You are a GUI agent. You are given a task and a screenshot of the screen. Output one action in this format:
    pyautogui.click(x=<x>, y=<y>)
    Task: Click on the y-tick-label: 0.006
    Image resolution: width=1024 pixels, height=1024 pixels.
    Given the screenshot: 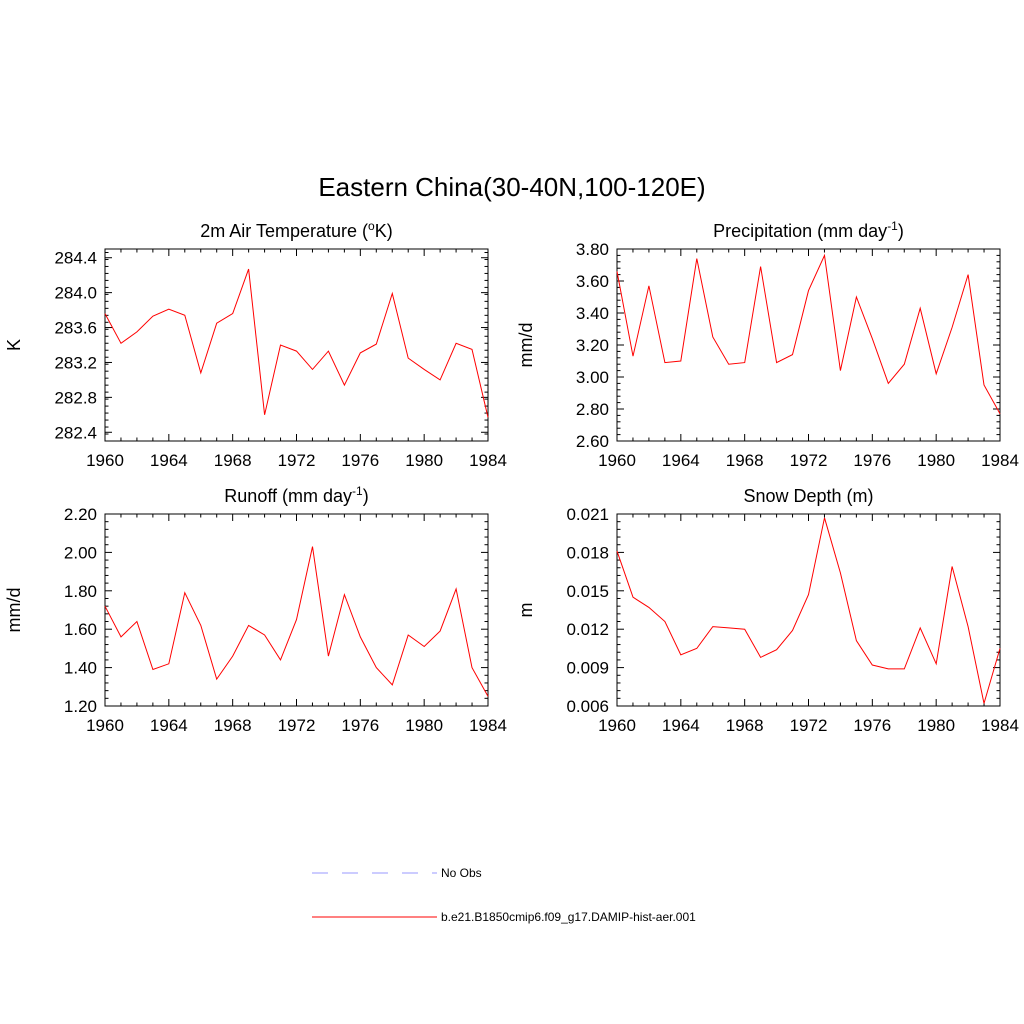 What is the action you would take?
    pyautogui.click(x=587, y=706)
    